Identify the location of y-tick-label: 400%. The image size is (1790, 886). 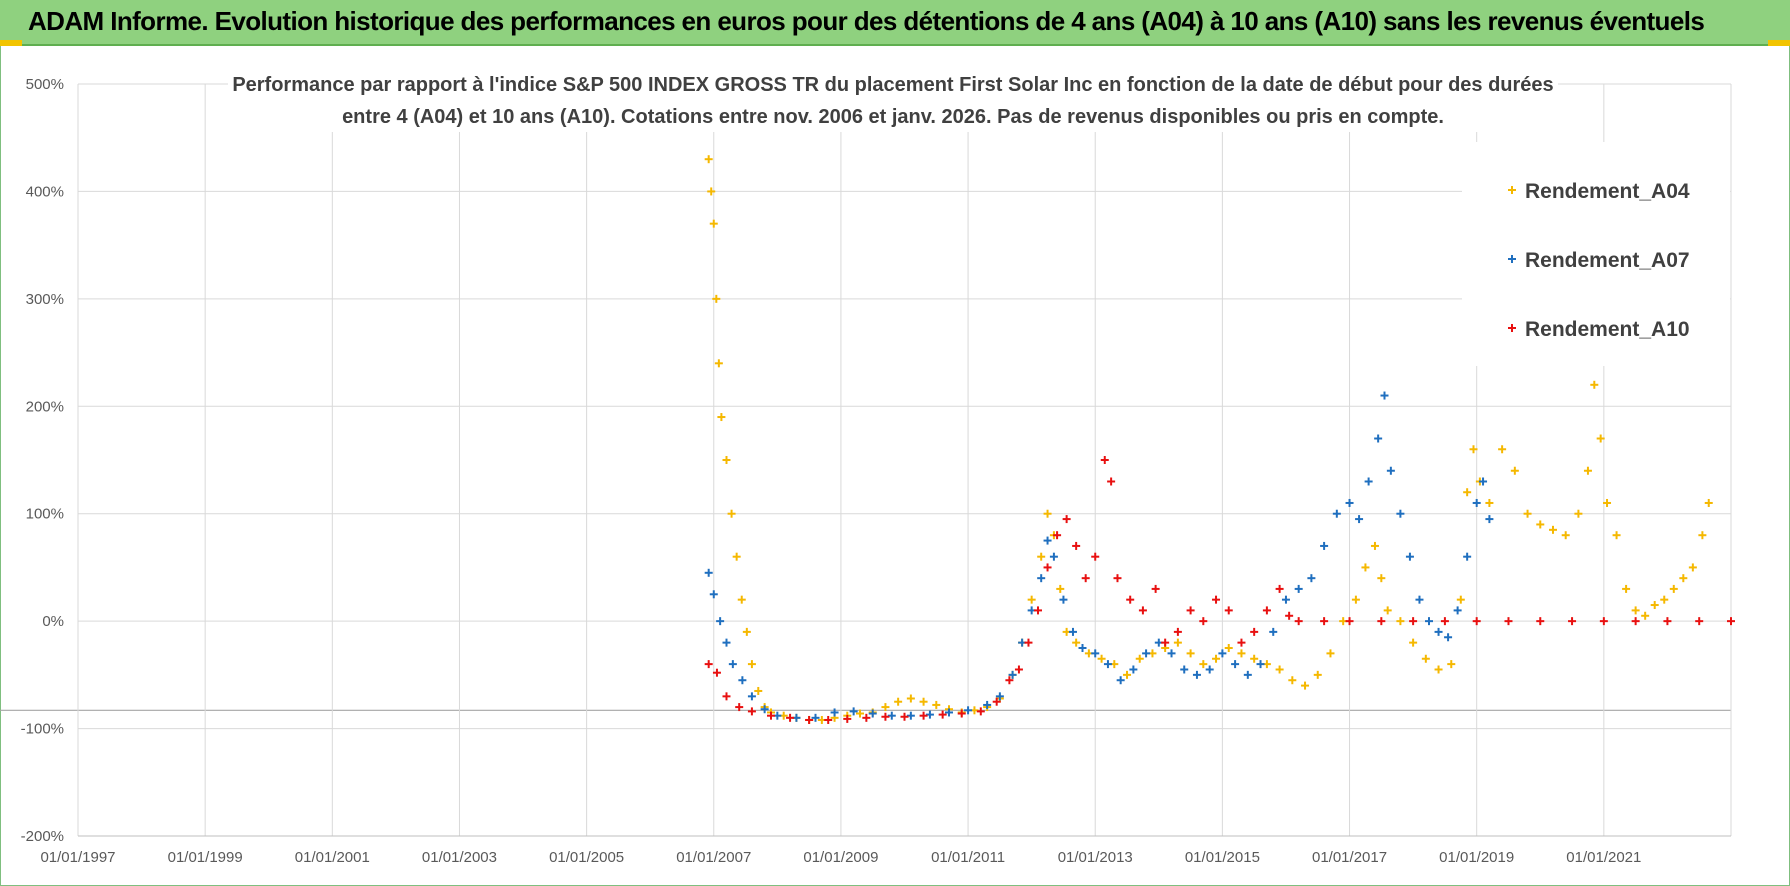
(45, 191).